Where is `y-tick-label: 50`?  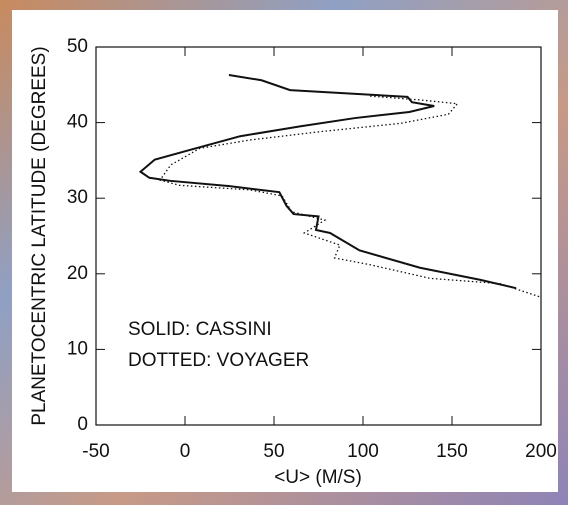 y-tick-label: 50 is located at coordinates (77, 46).